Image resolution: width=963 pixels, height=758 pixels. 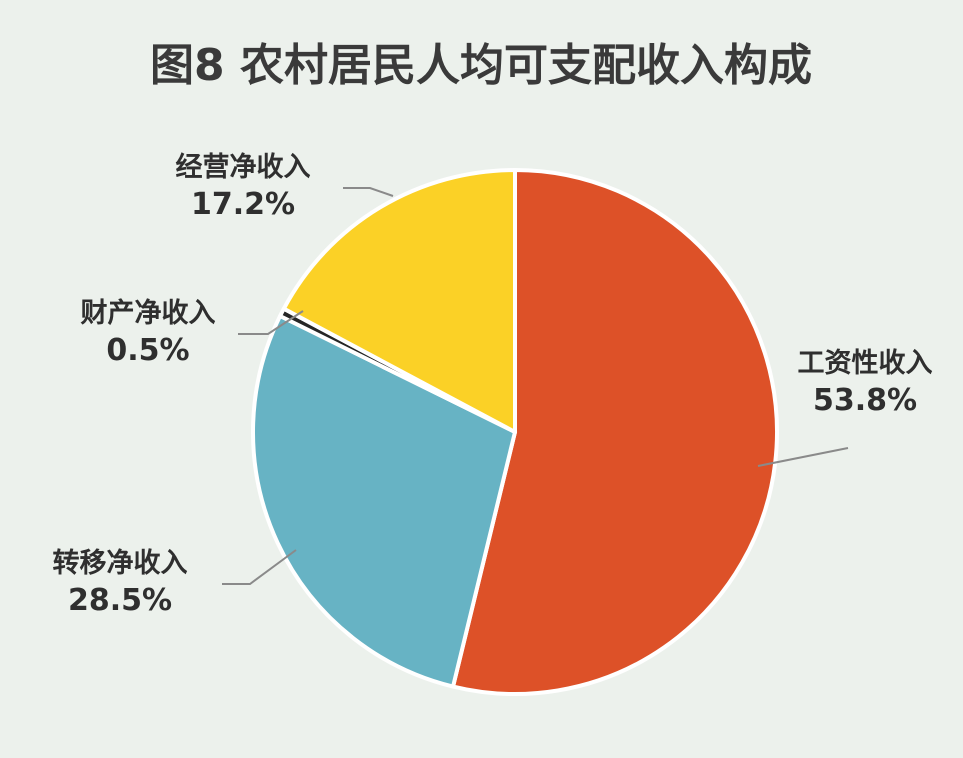 What do you see at coordinates (243, 167) in the screenshot?
I see `slice-label-4: 经营净收入` at bounding box center [243, 167].